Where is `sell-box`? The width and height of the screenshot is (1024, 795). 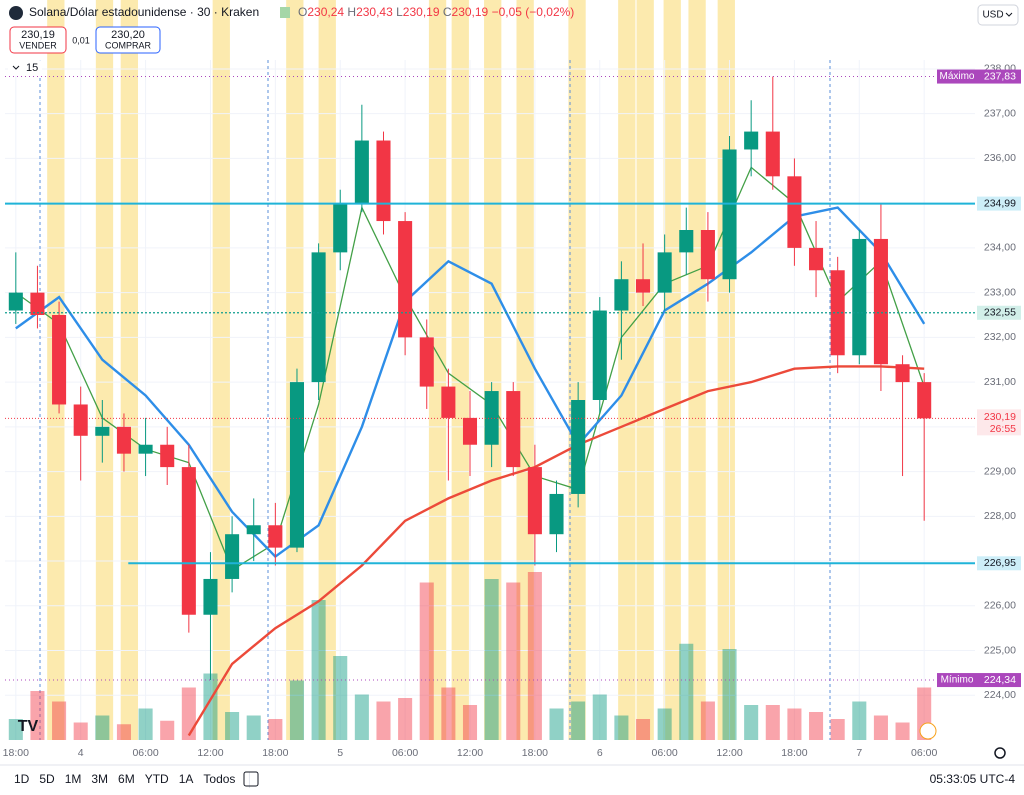 sell-box is located at coordinates (38, 40).